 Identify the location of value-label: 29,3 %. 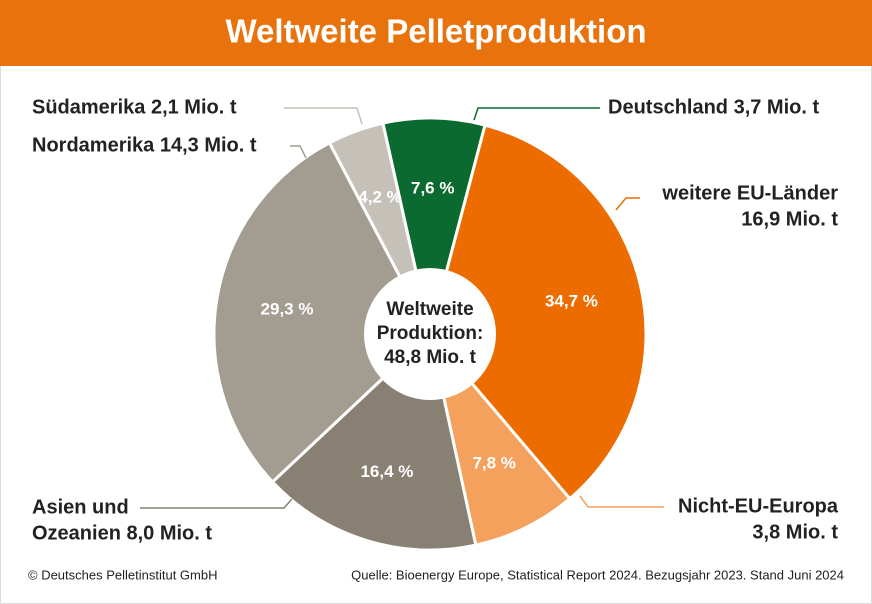
(287, 308).